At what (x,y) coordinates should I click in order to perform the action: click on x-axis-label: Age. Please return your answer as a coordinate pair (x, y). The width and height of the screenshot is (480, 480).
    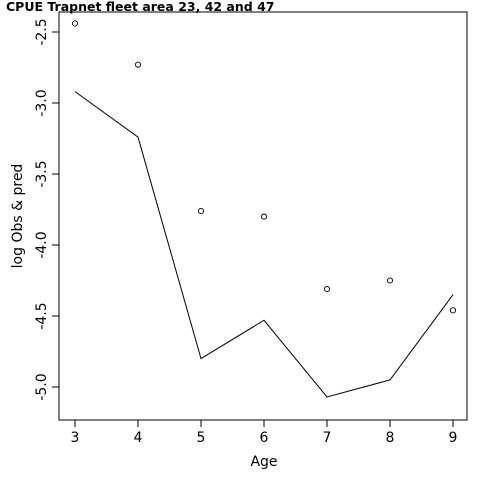
    Looking at the image, I should click on (263, 462).